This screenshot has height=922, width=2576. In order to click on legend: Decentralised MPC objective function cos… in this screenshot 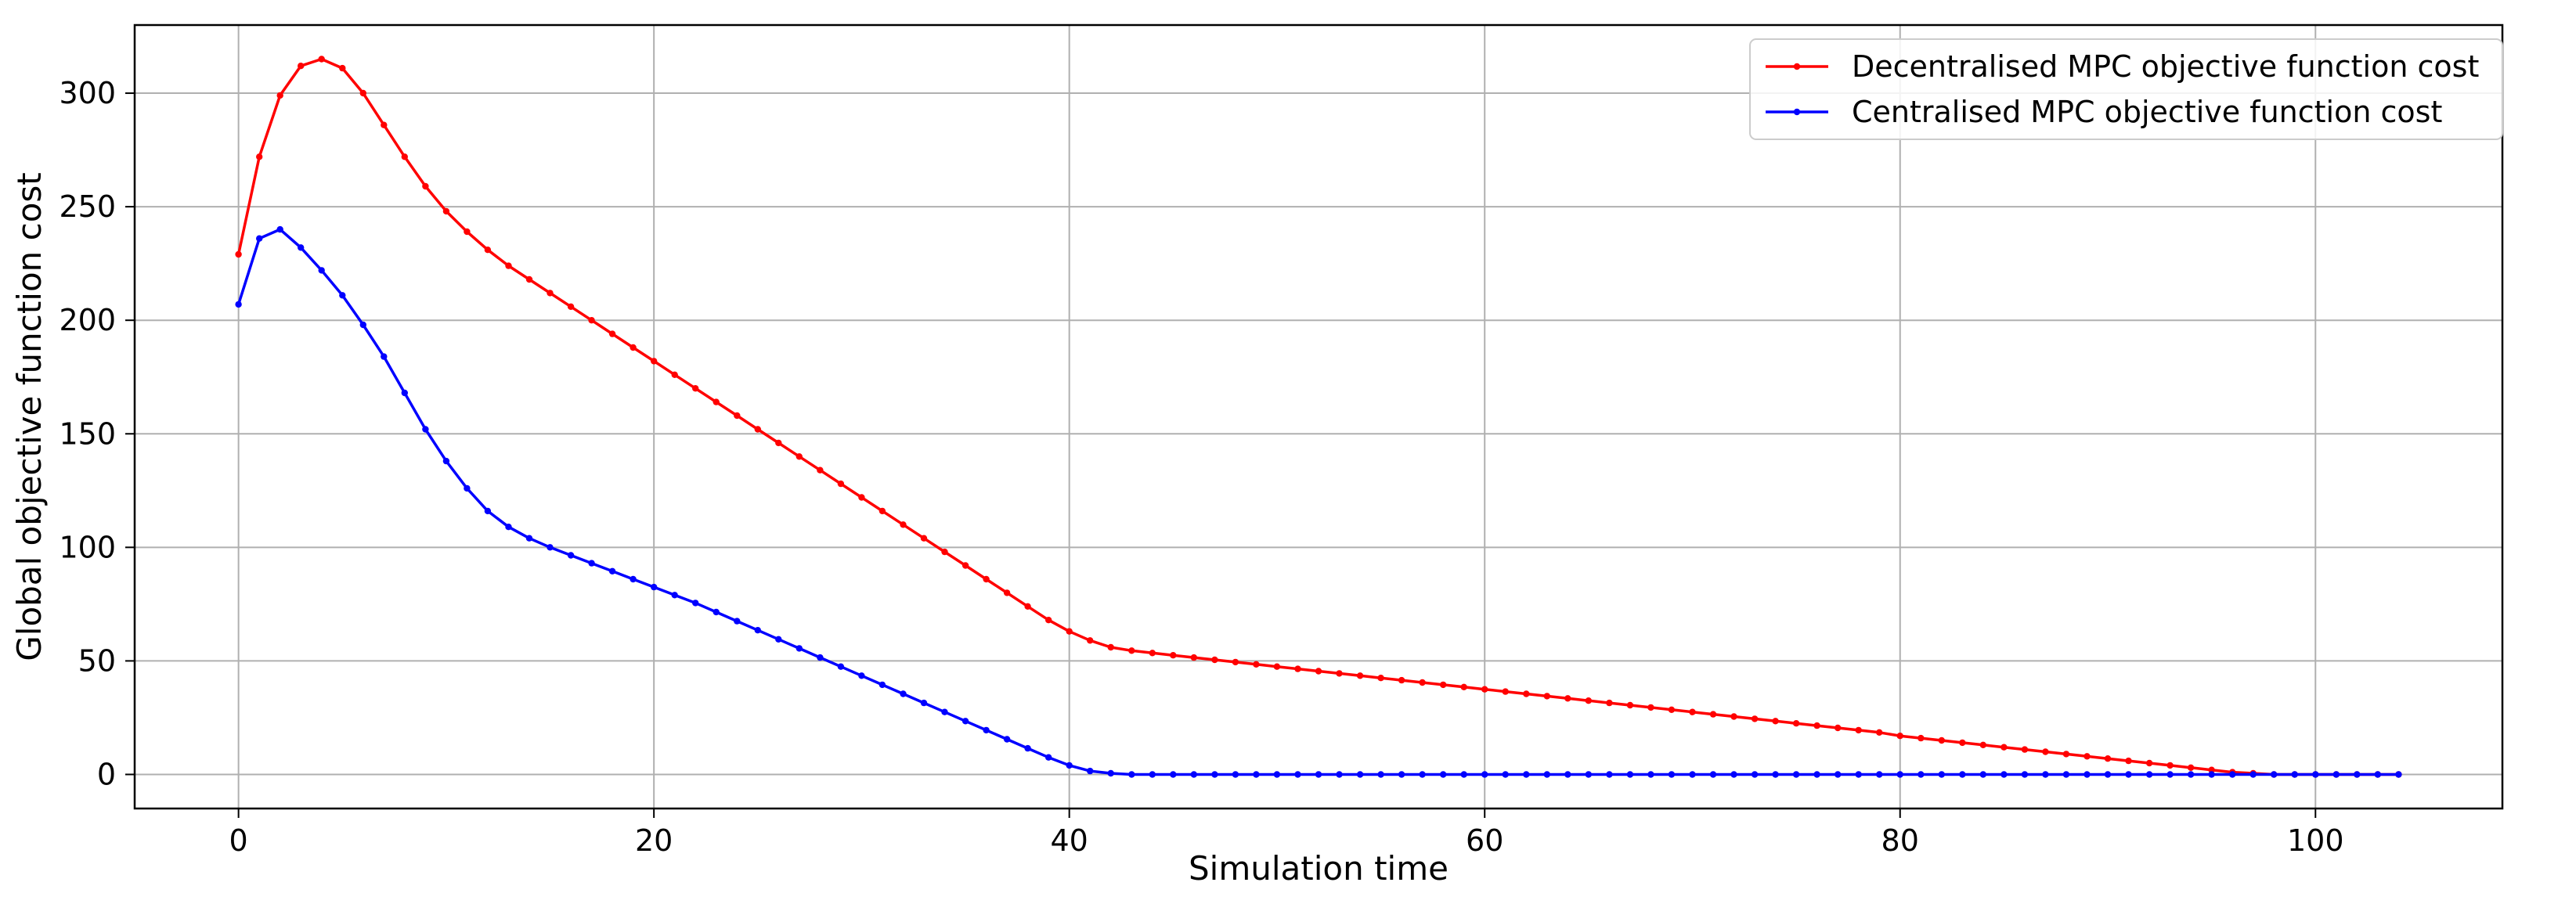, I will do `click(2126, 89)`.